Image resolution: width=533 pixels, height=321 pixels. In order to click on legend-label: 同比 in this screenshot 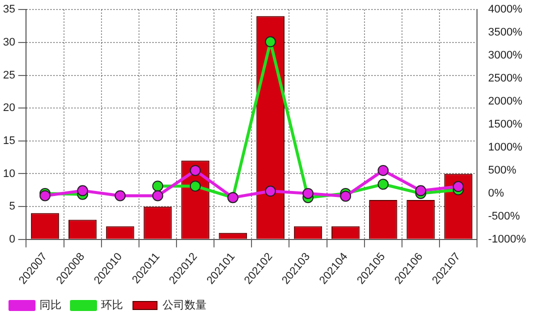, I will do `click(51, 305)`.